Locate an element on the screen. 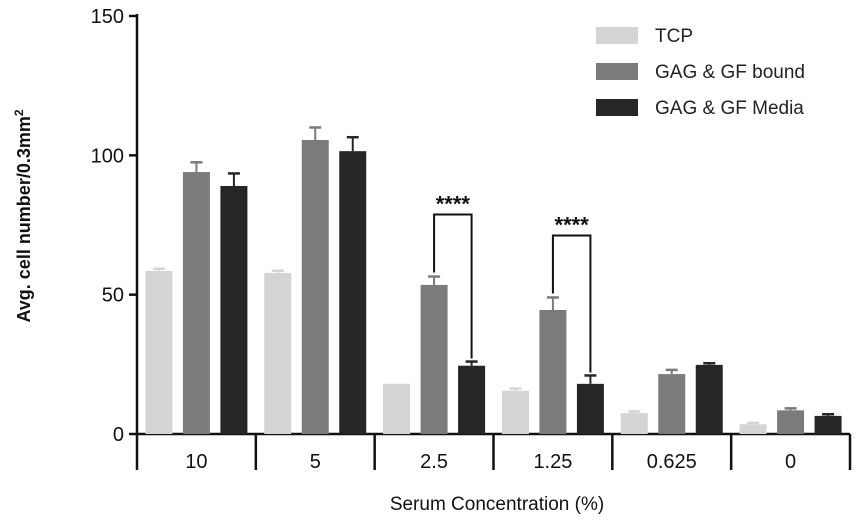  legend-label: GAG & GF Media is located at coordinates (729, 108).